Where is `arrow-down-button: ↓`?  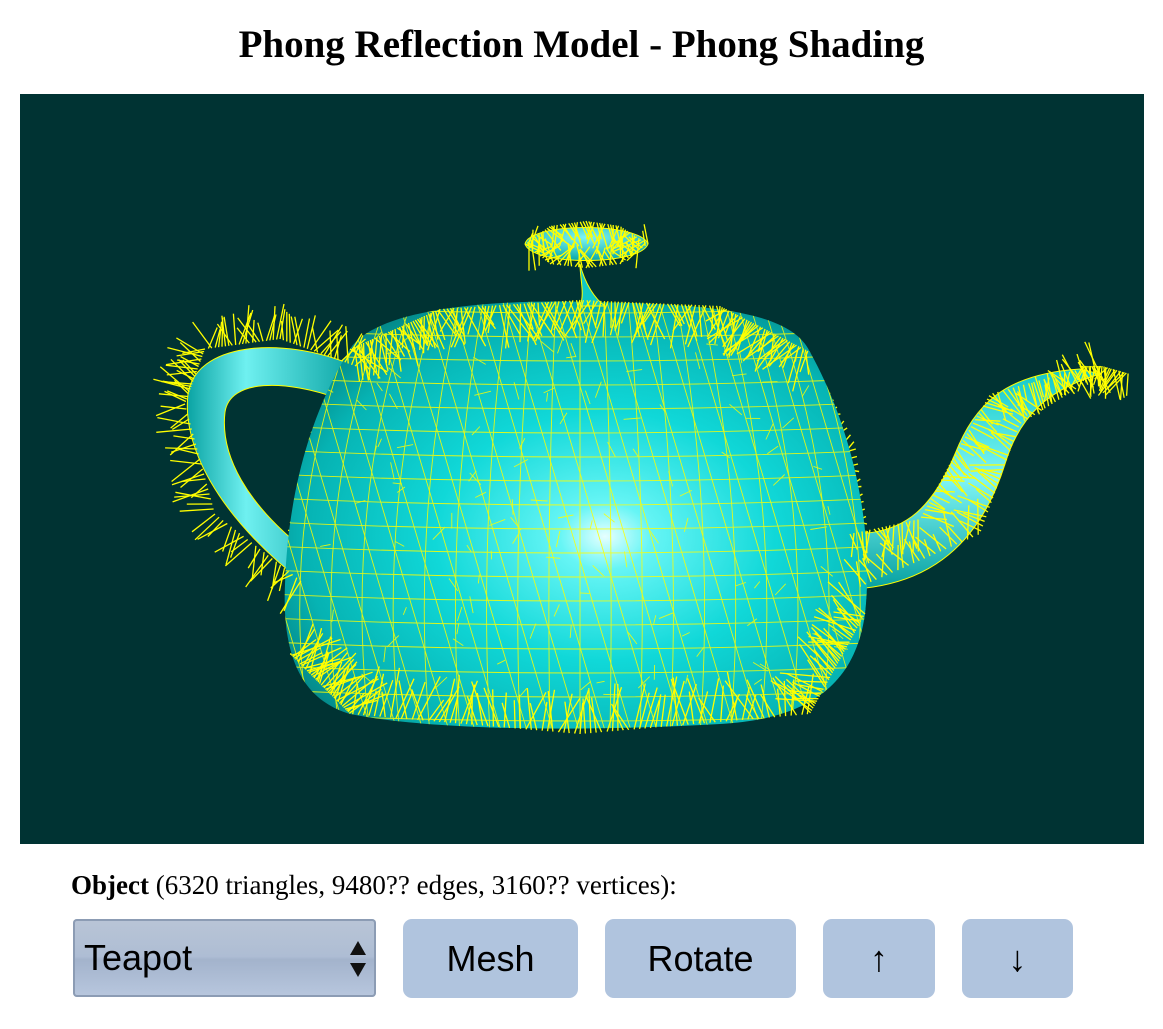 arrow-down-button: ↓ is located at coordinates (1017, 958).